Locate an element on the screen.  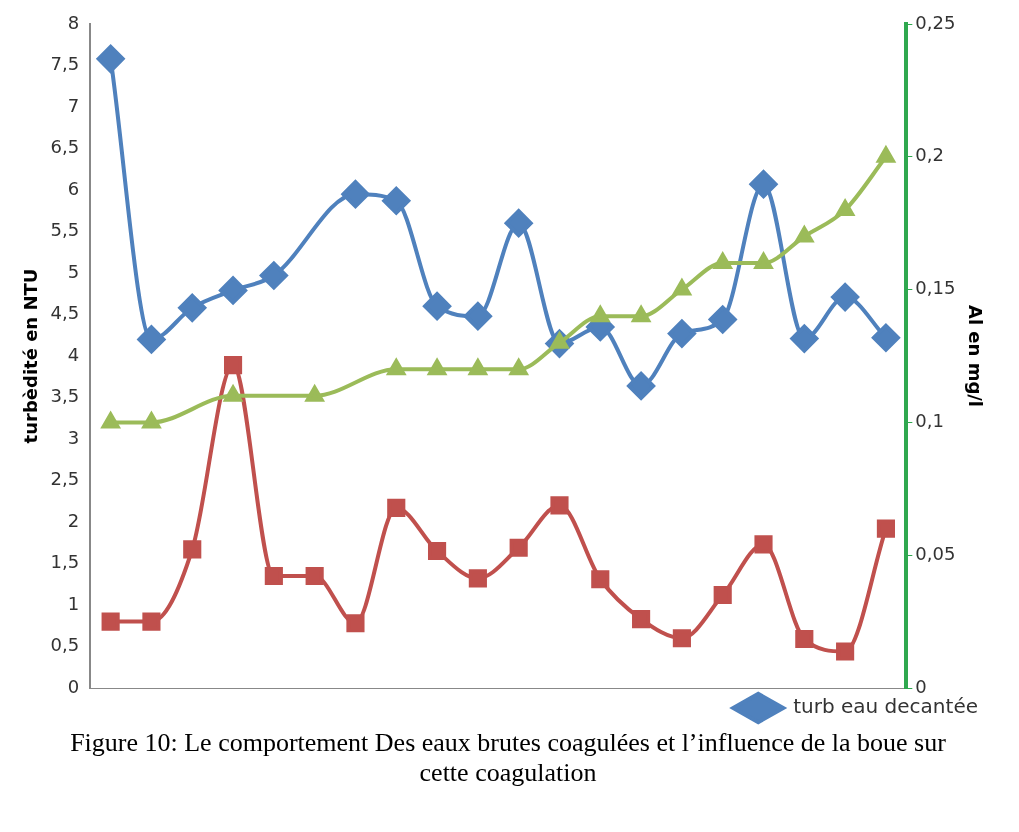
y-tick-label: 6 is located at coordinates (73, 188).